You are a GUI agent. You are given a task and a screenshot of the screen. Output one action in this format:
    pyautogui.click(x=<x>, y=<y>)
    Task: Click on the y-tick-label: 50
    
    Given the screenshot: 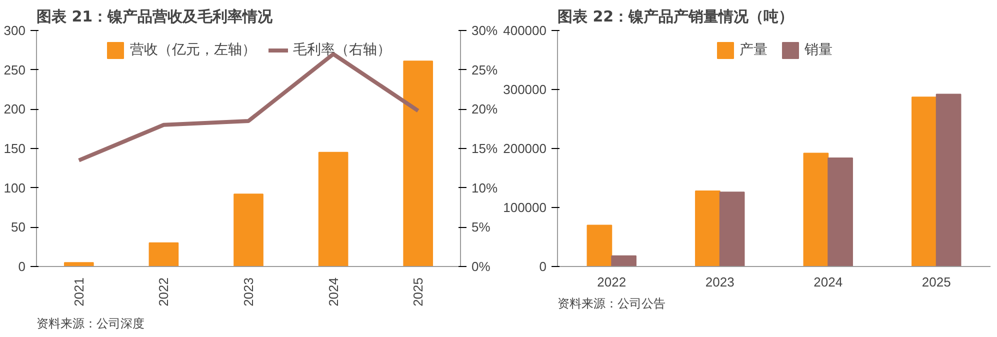 What is the action you would take?
    pyautogui.click(x=18, y=227)
    